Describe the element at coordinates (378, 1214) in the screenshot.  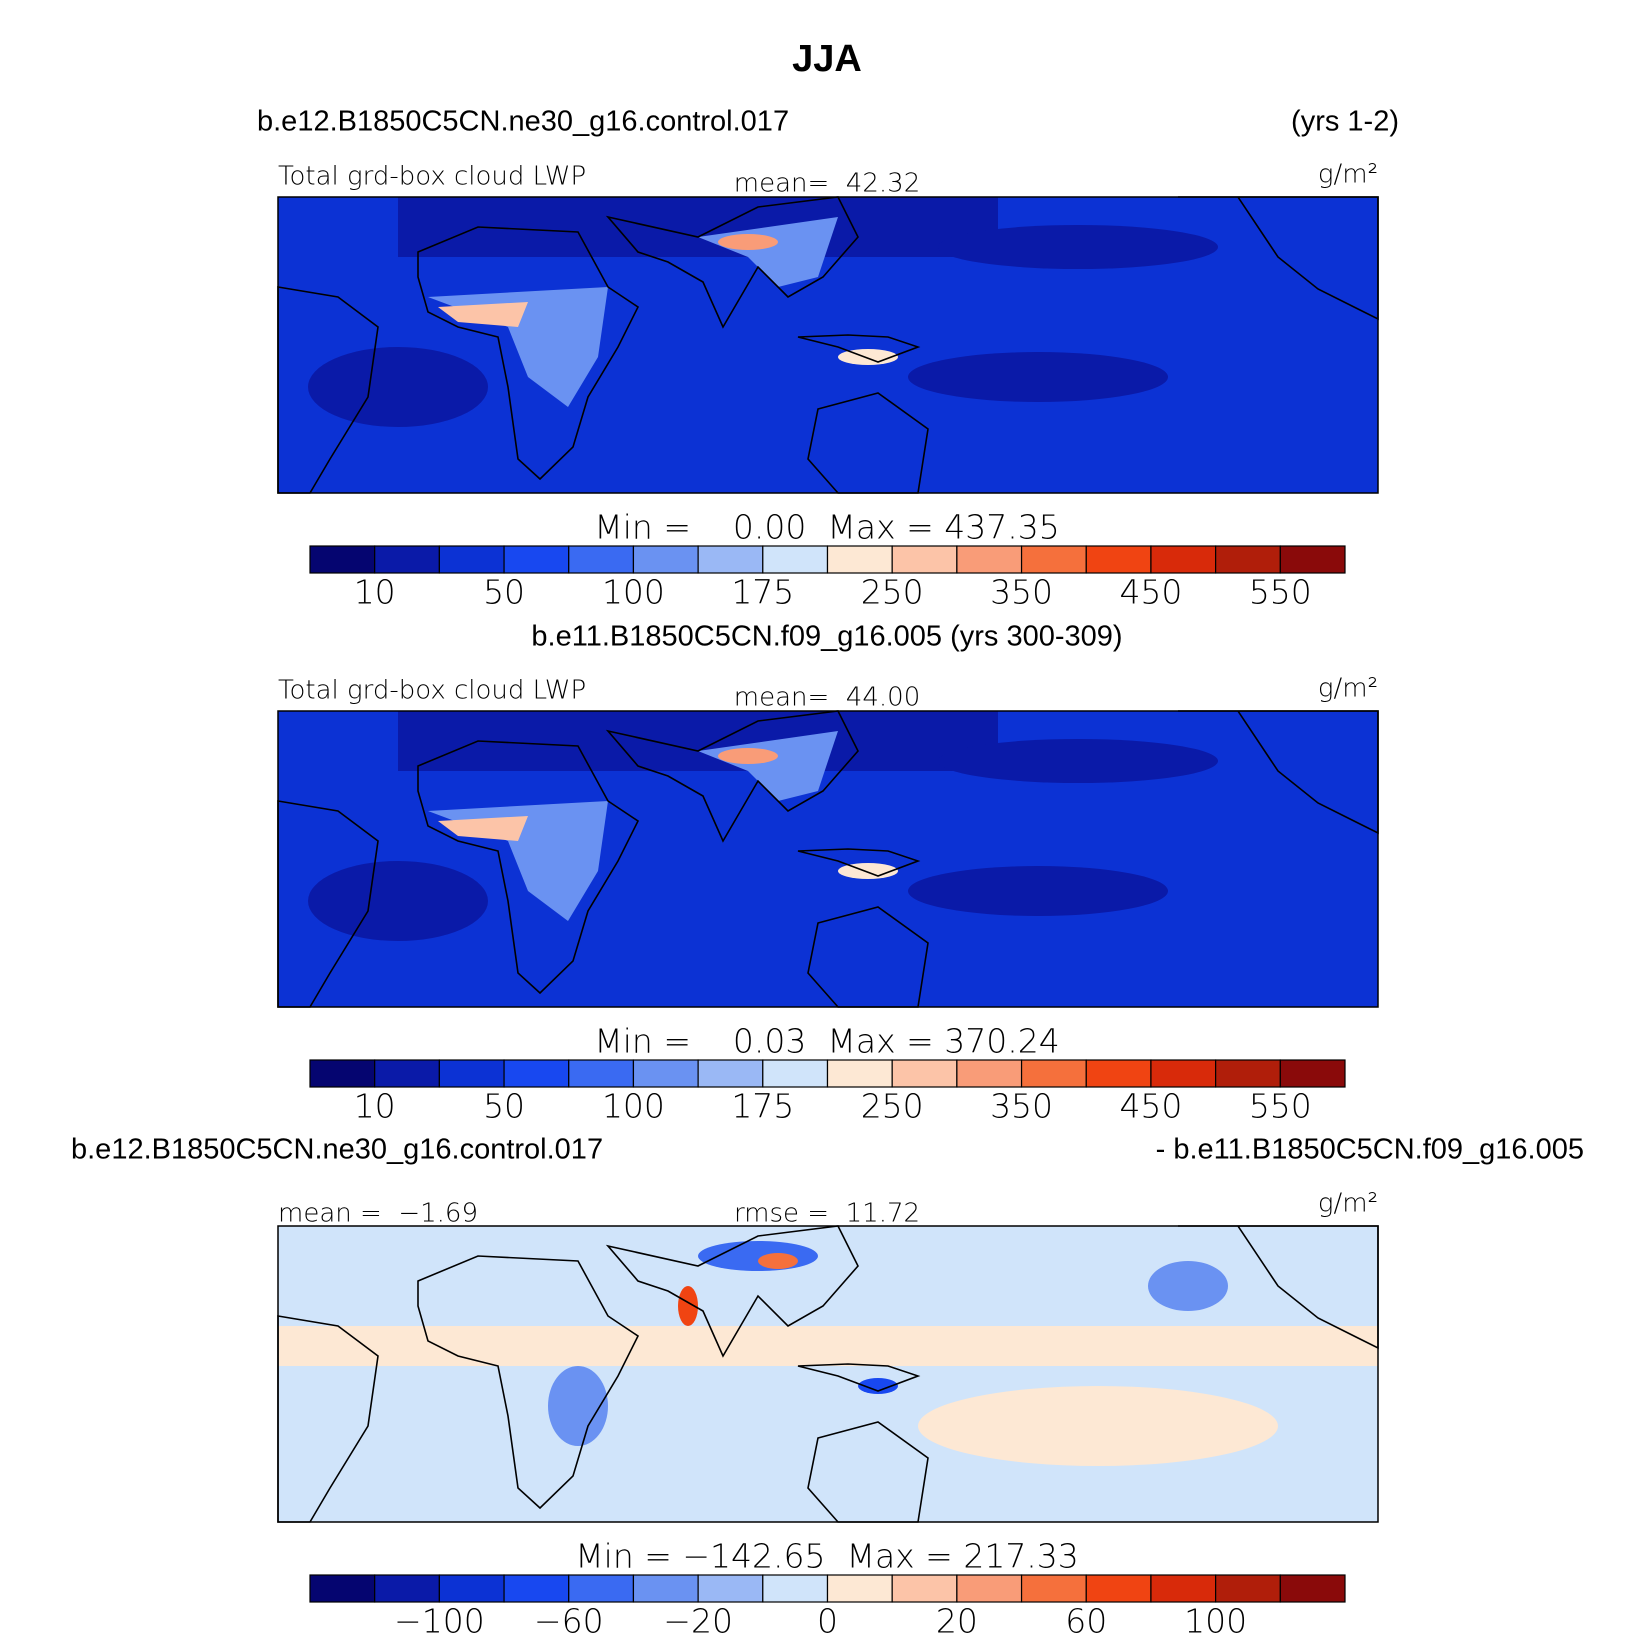
I see `mean: mean = −1.69` at that location.